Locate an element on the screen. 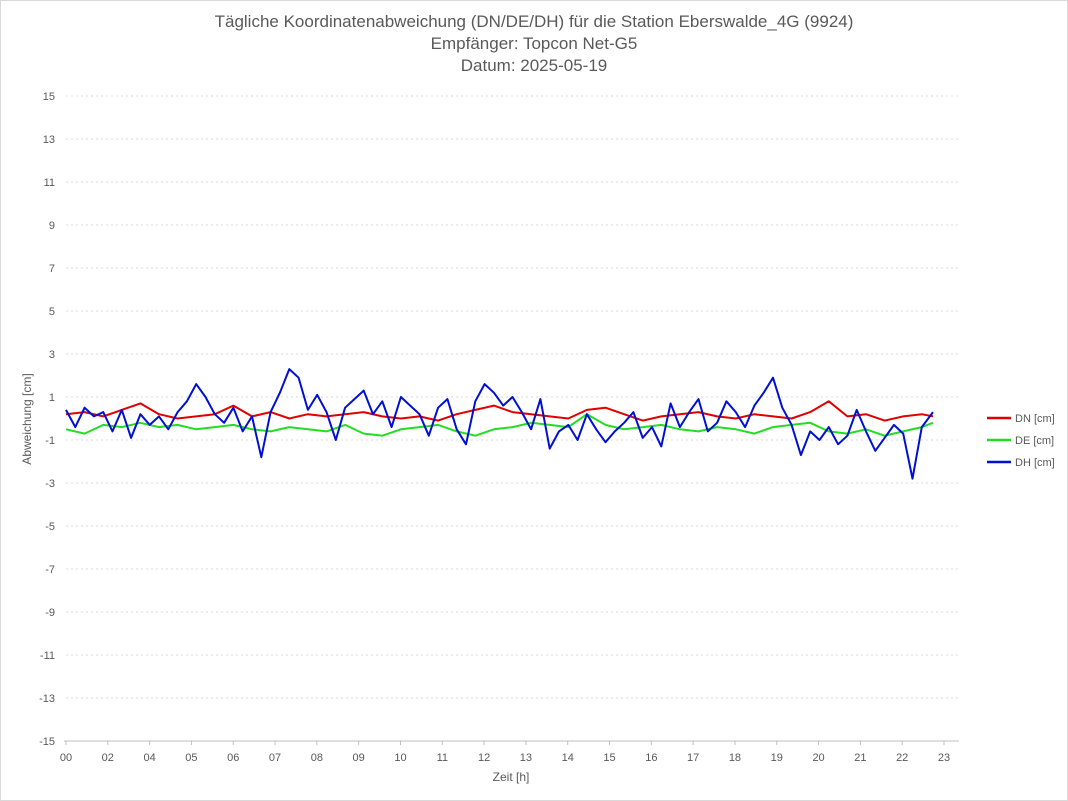 This screenshot has width=1068, height=801. x-tick-label: 00 is located at coordinates (66, 758).